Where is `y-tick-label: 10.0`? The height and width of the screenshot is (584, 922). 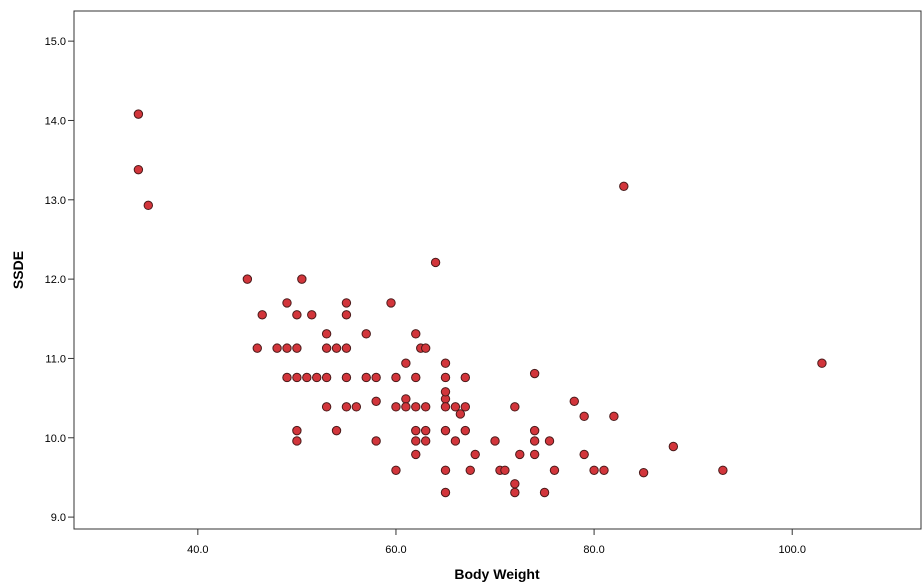 y-tick-label: 10.0 is located at coordinates (55, 439).